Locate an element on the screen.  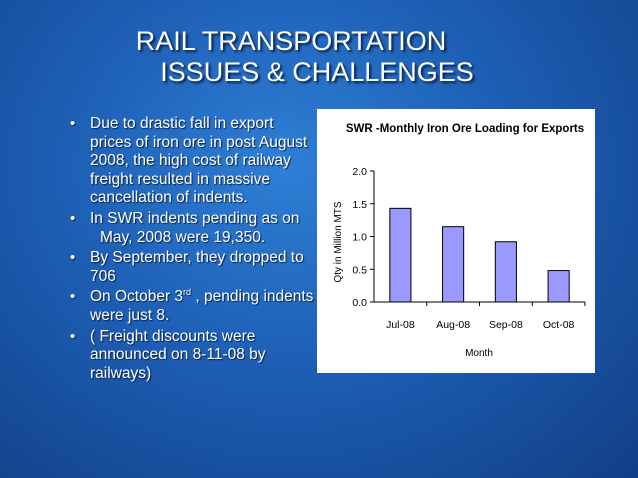
slide-title: RAIL TRANSPORTATION ISSUES & CHALLENGES is located at coordinates (319, 57).